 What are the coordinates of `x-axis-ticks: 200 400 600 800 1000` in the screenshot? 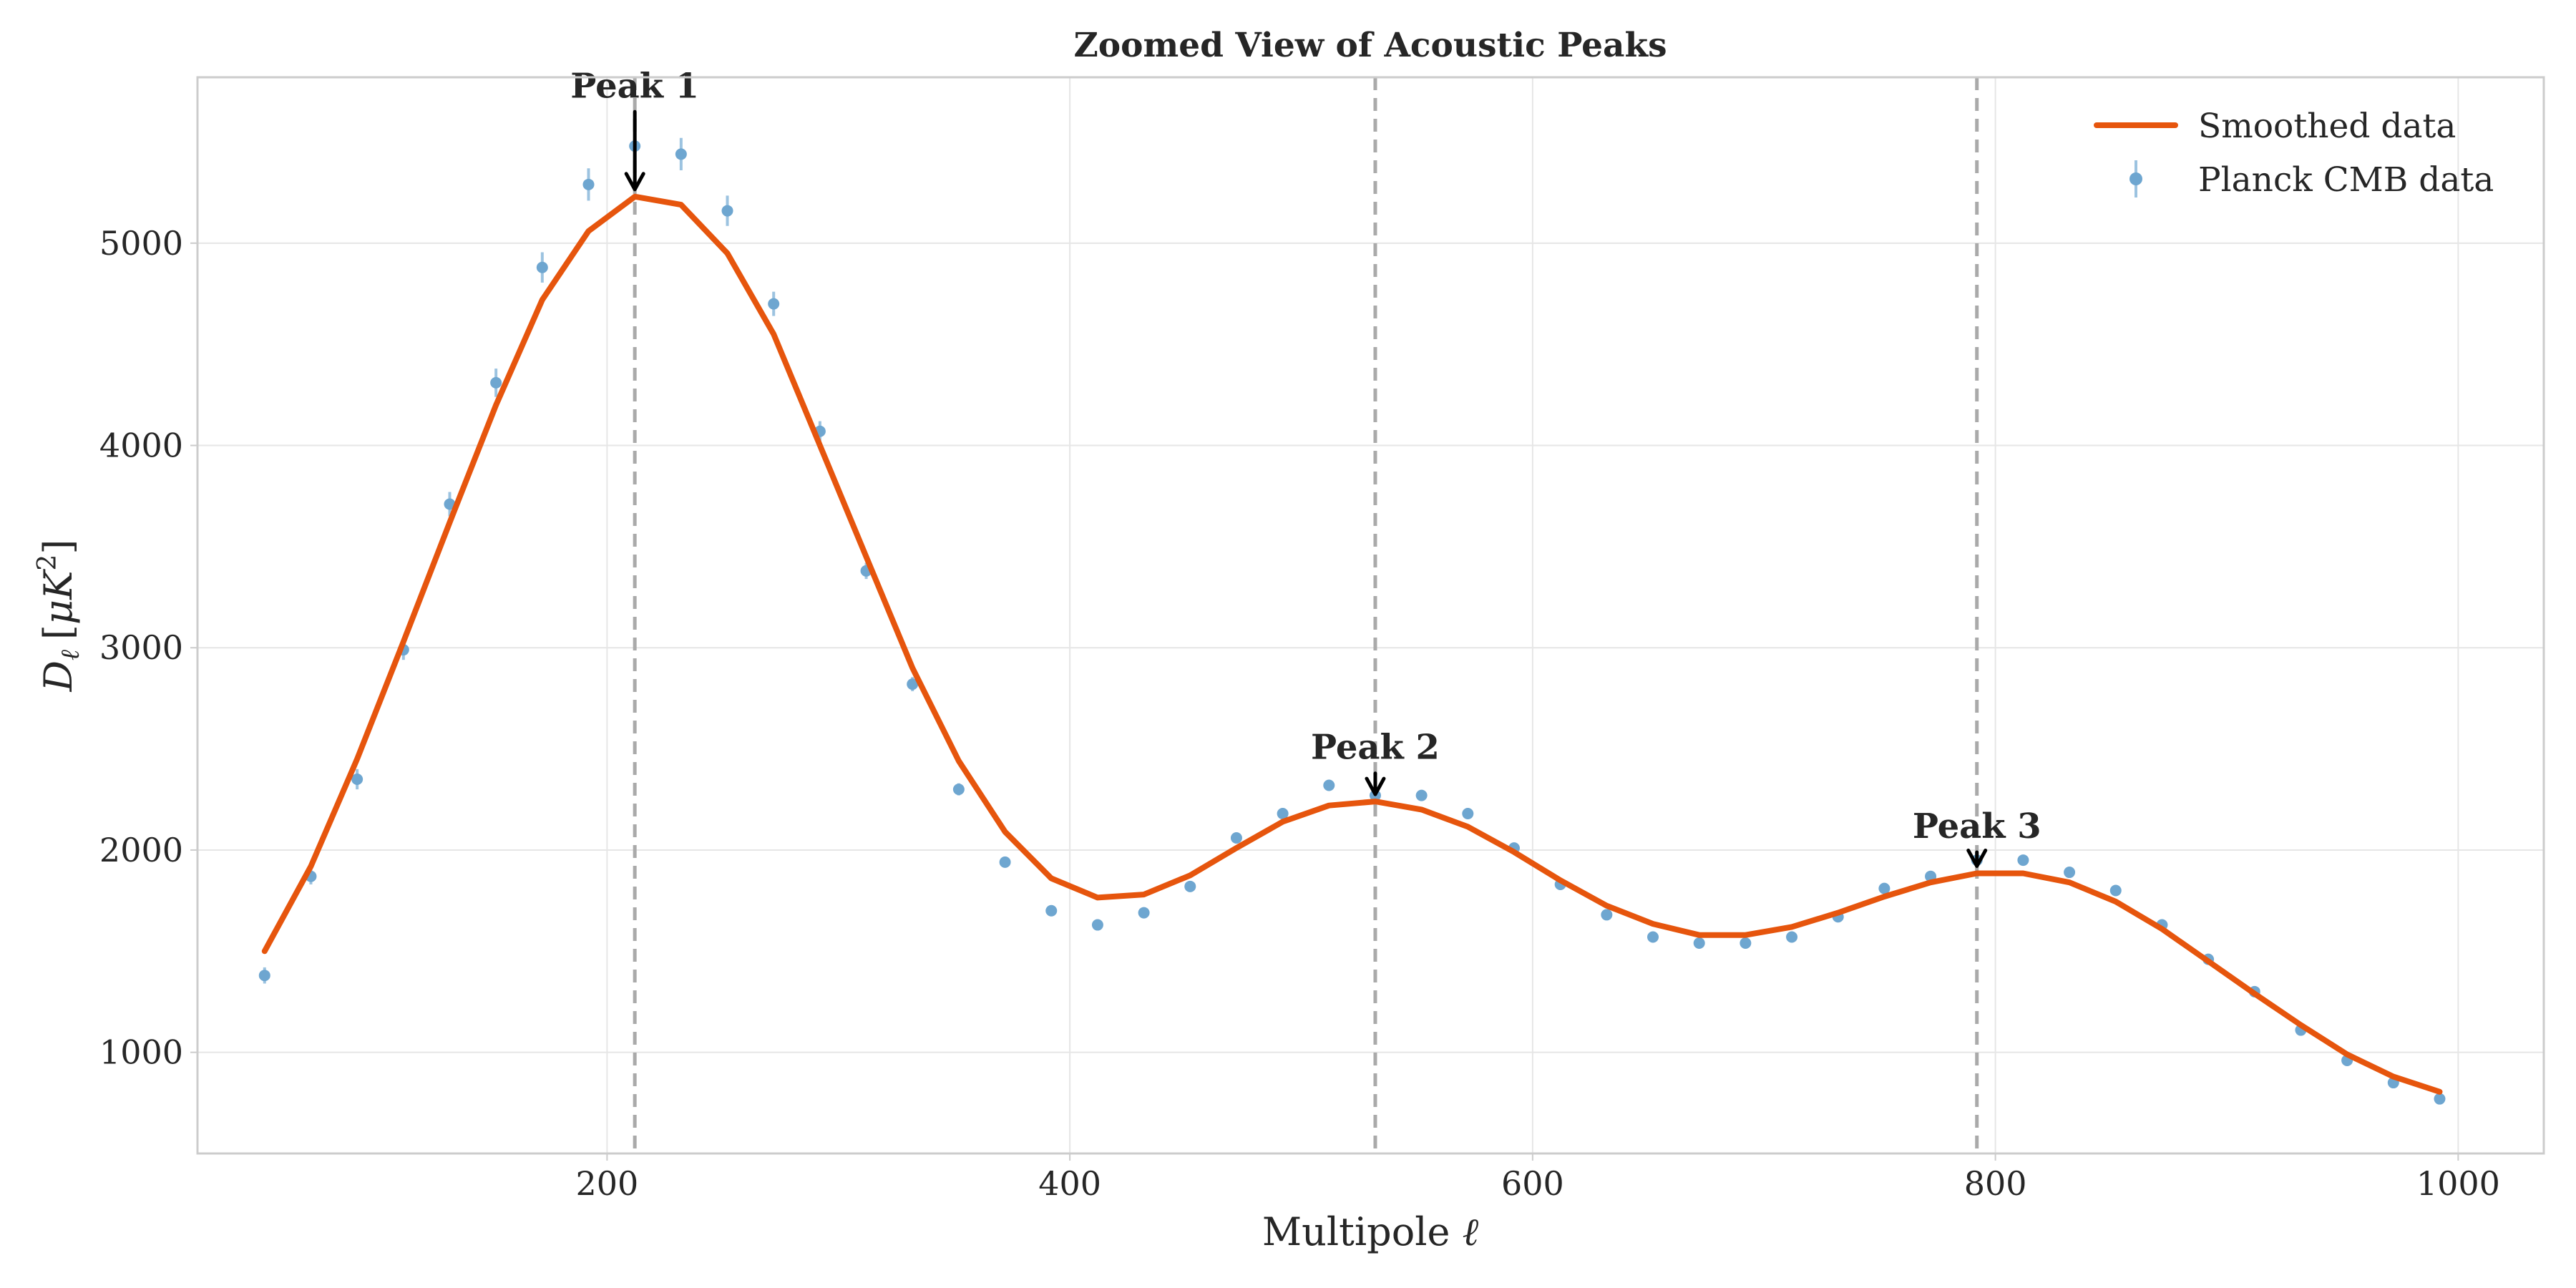 It's located at (1537, 1178).